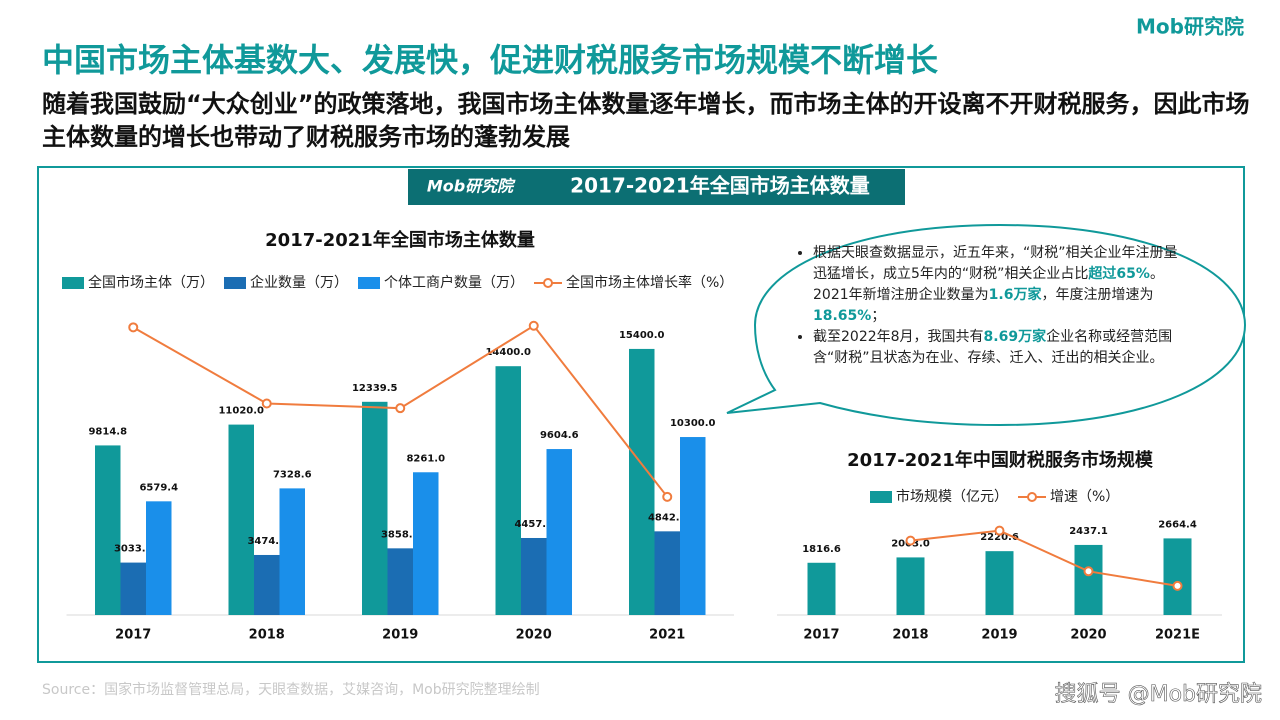 The width and height of the screenshot is (1280, 720). What do you see at coordinates (952, 496) in the screenshot?
I see `legend-label: 市场规模（亿元）` at bounding box center [952, 496].